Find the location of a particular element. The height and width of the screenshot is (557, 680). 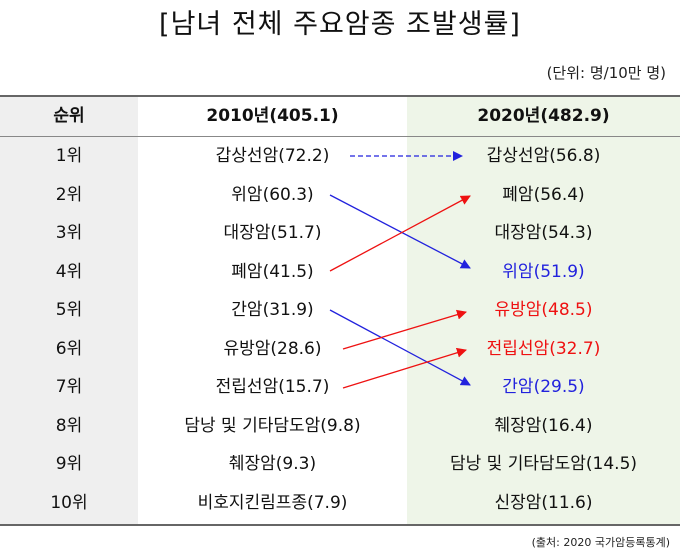

cancer-2020-cell: 대장암(54.3) is located at coordinates (543, 233).